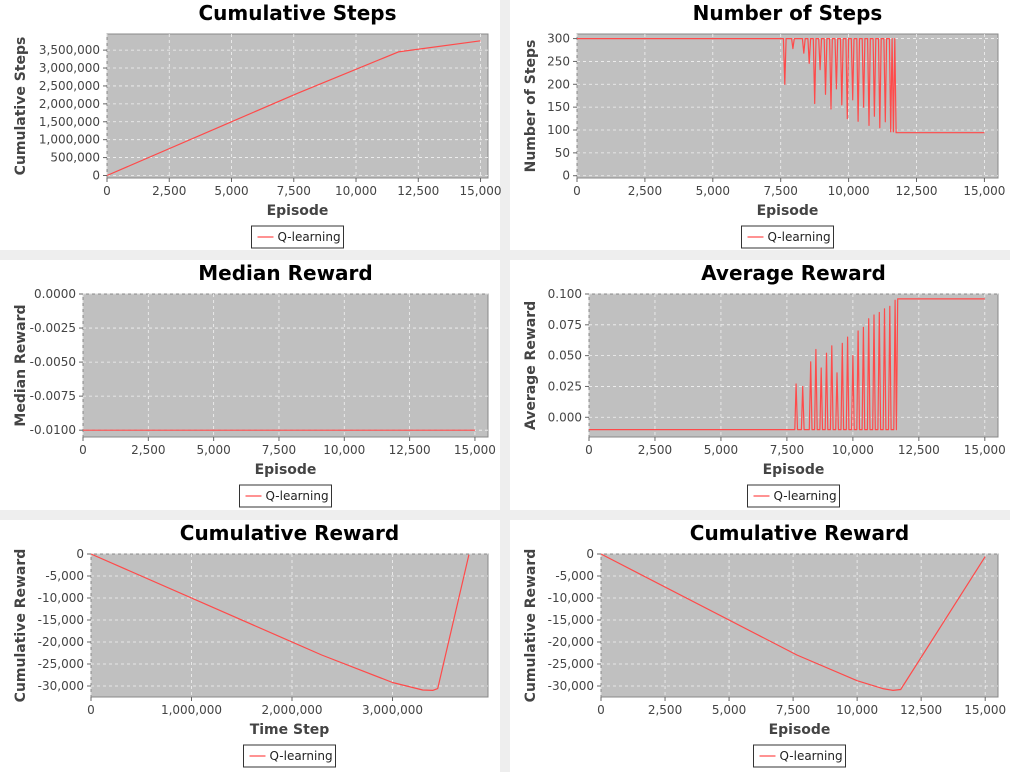  I want to click on y-axis-label: Average Reward, so click(531, 365).